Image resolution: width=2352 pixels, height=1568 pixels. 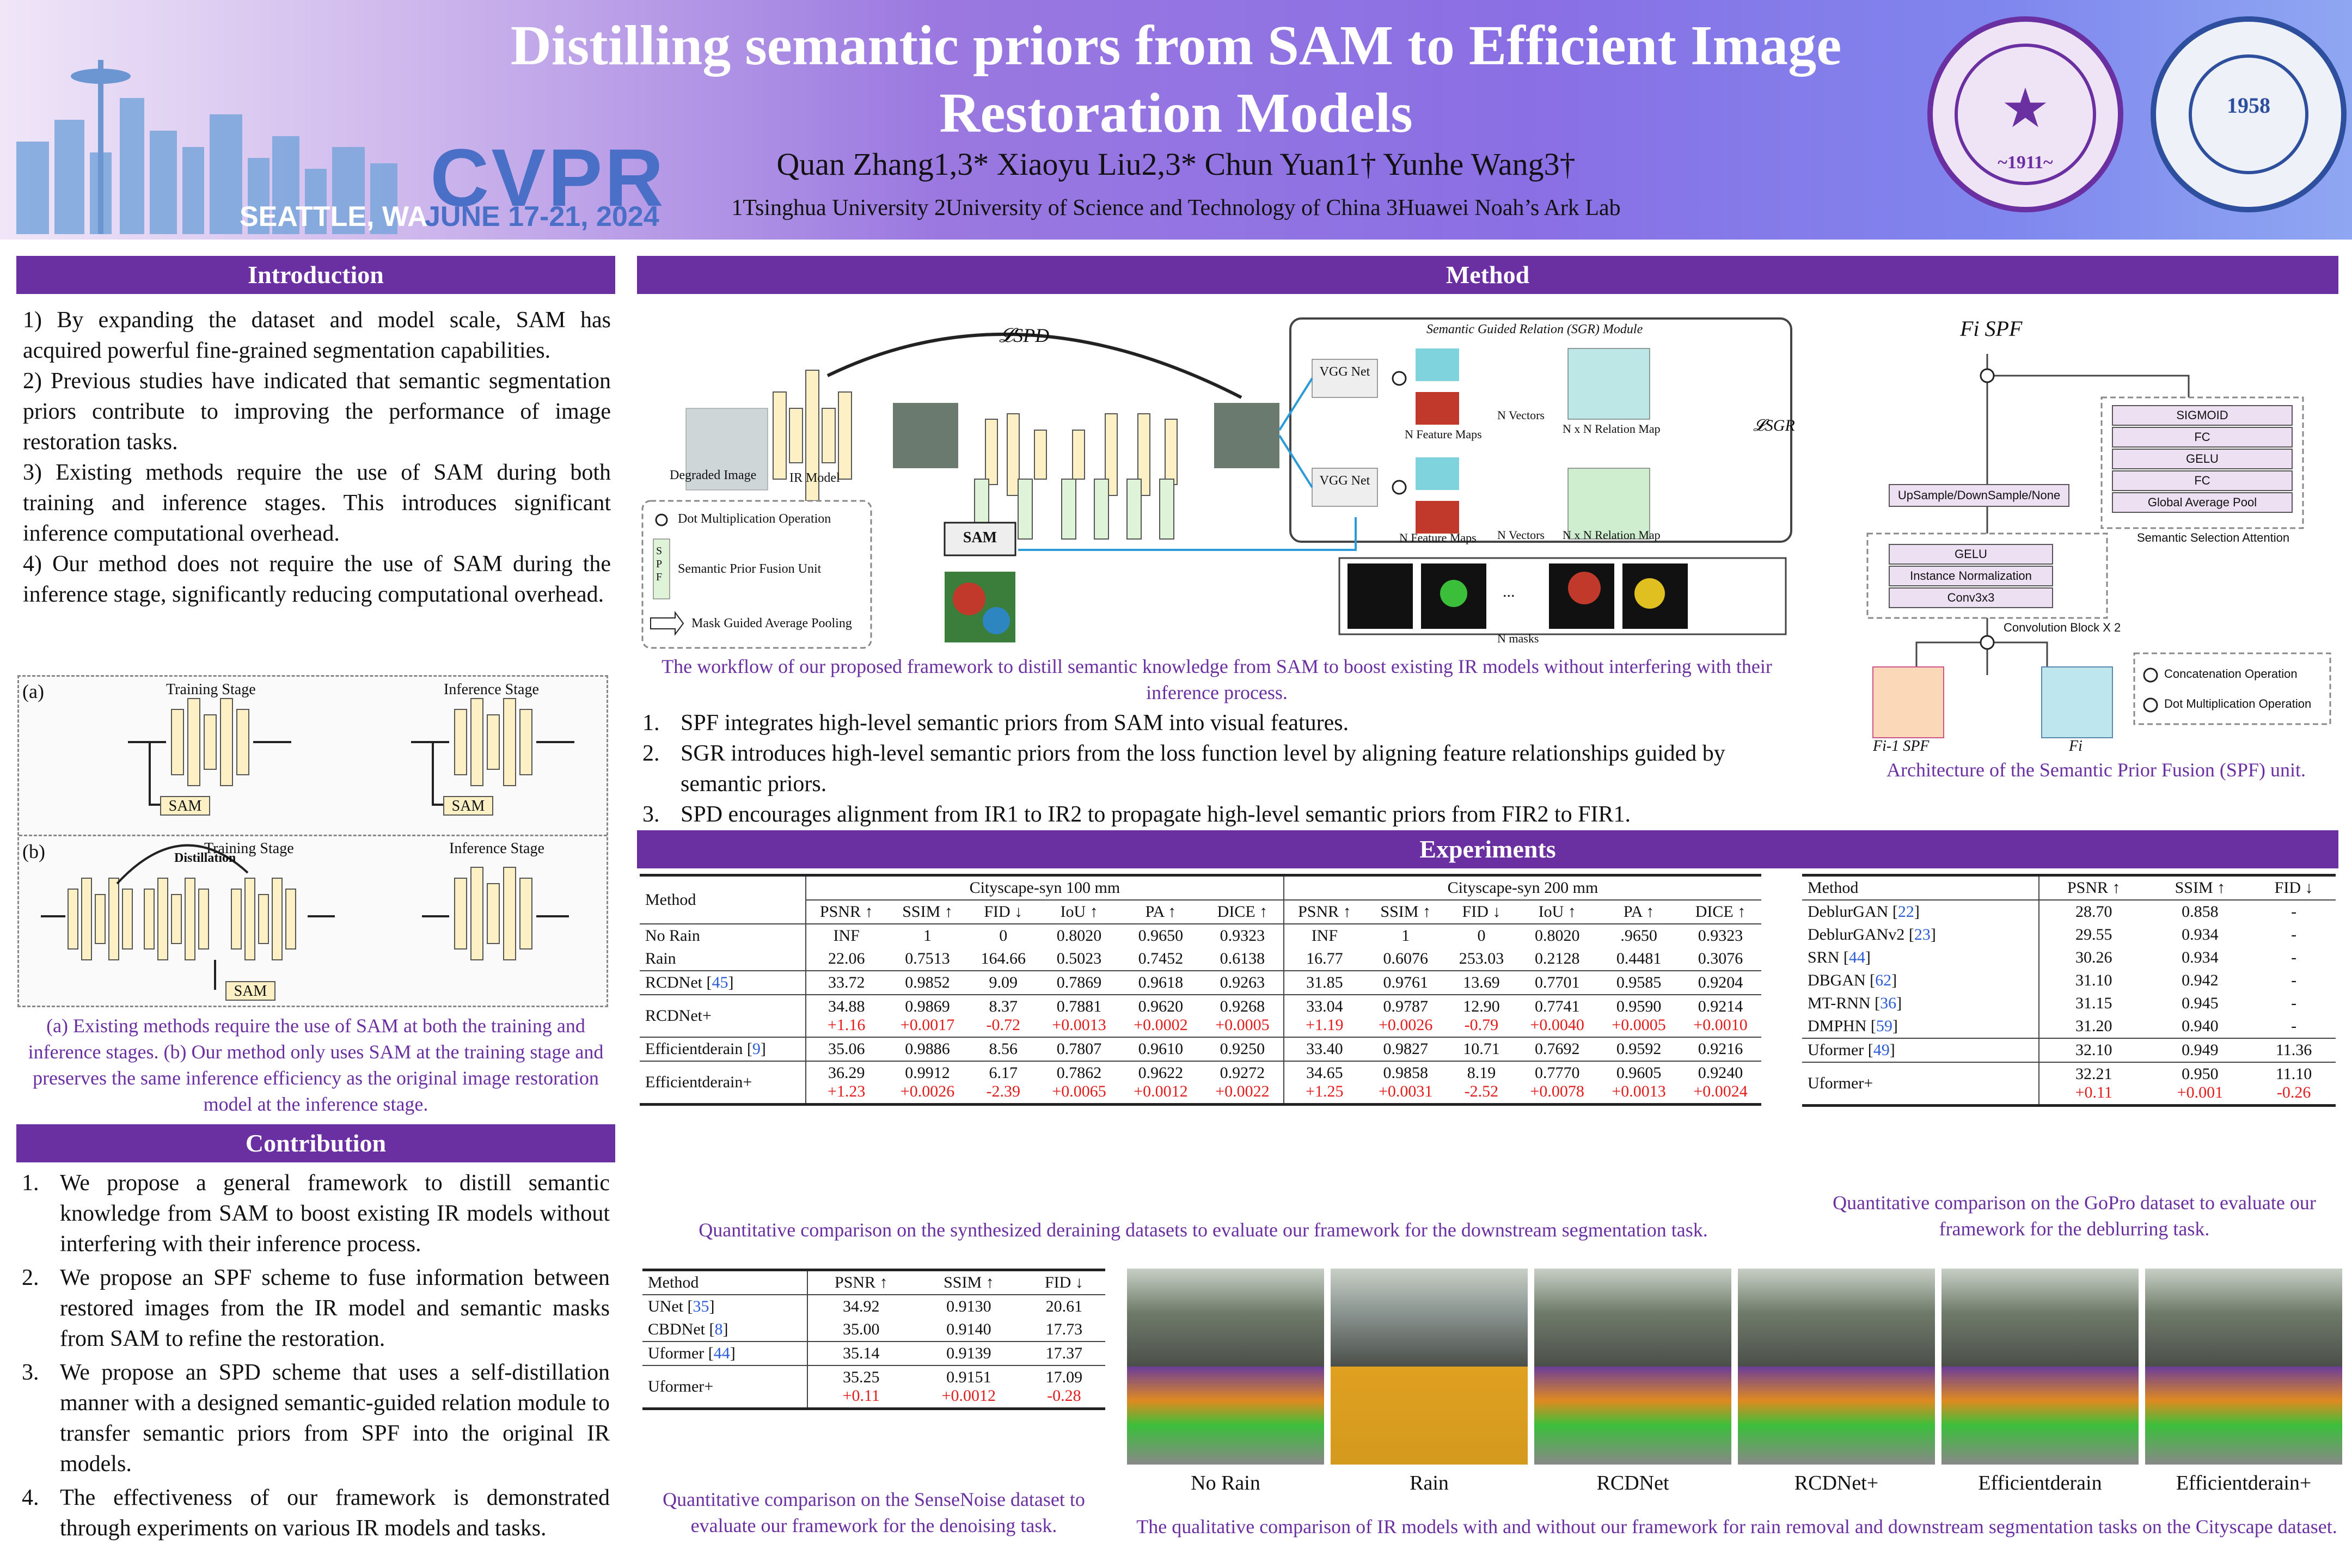 What do you see at coordinates (692, 1353) in the screenshot?
I see `method-name-cell: Uformer [44]` at bounding box center [692, 1353].